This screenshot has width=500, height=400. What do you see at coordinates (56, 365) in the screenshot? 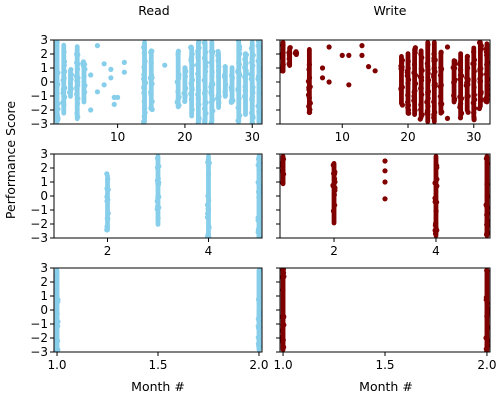
I see `x-tick-label: 1.0` at bounding box center [56, 365].